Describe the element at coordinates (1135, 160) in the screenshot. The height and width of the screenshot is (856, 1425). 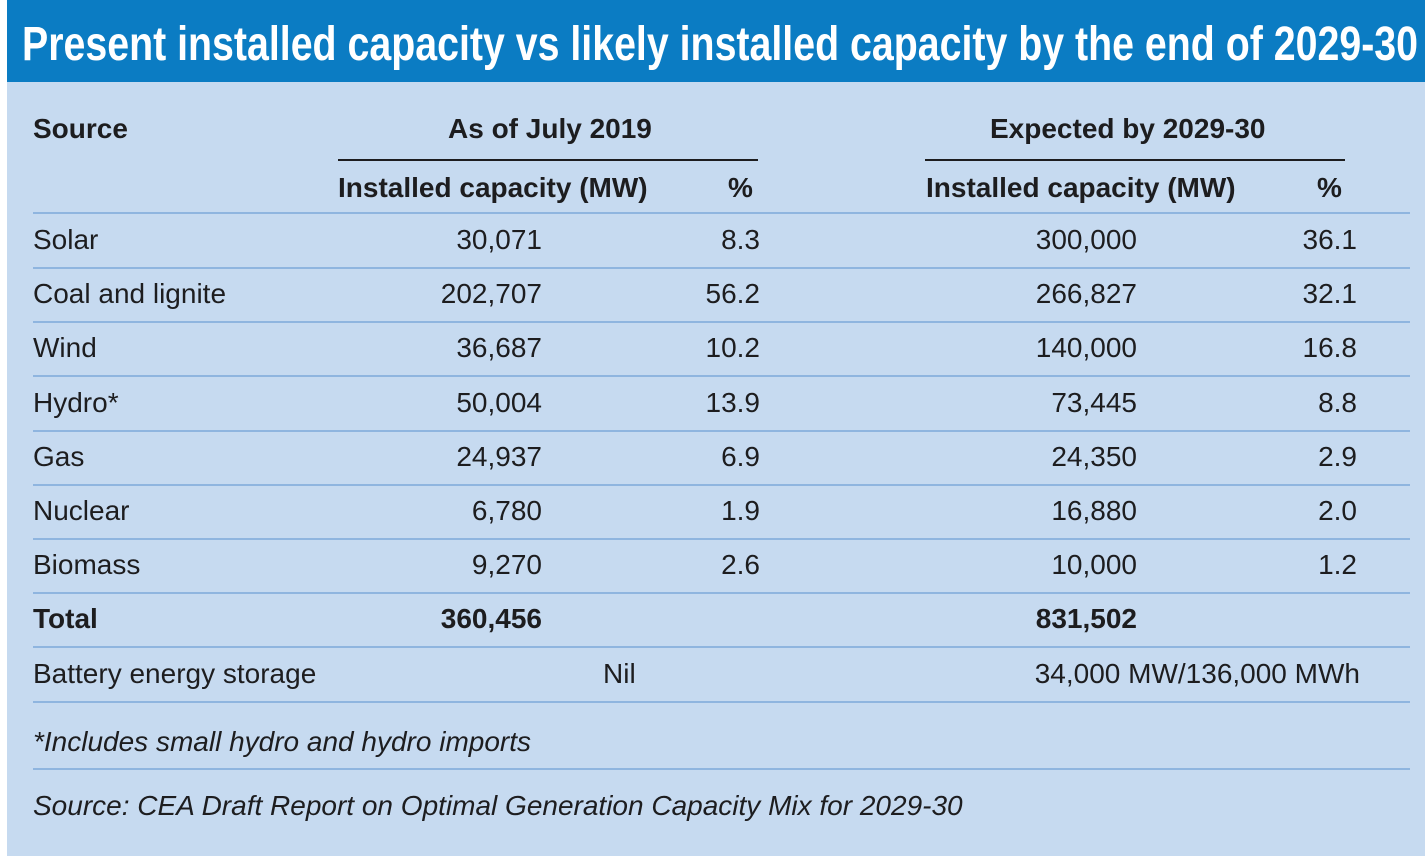
I see `group-divider-2030` at that location.